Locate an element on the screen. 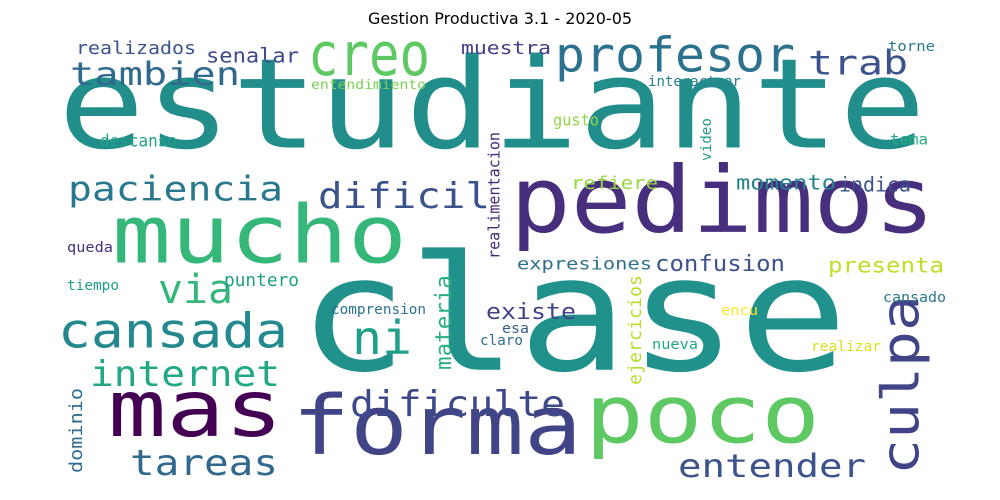 This screenshot has height=500, width=1000. word-video: video is located at coordinates (707, 139).